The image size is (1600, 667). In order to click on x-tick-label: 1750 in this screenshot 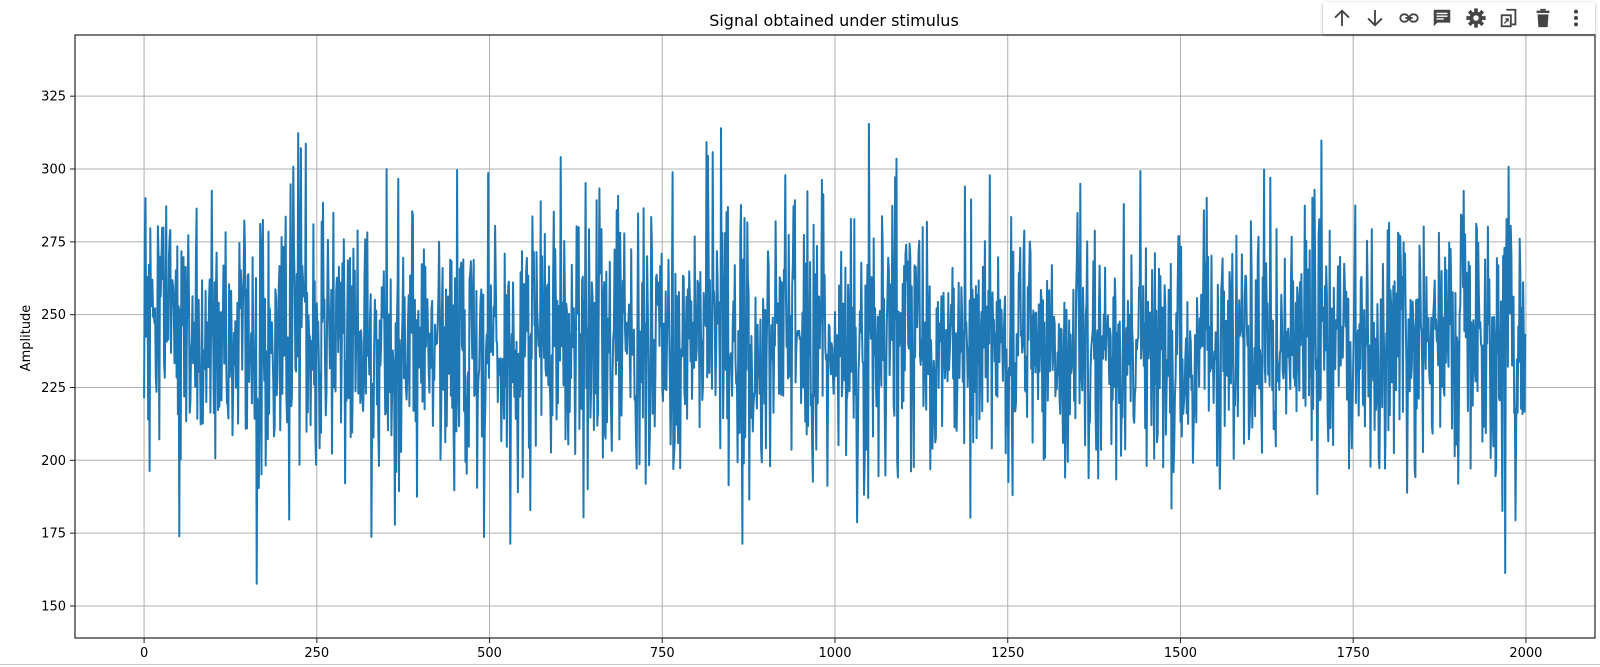, I will do `click(1353, 653)`.